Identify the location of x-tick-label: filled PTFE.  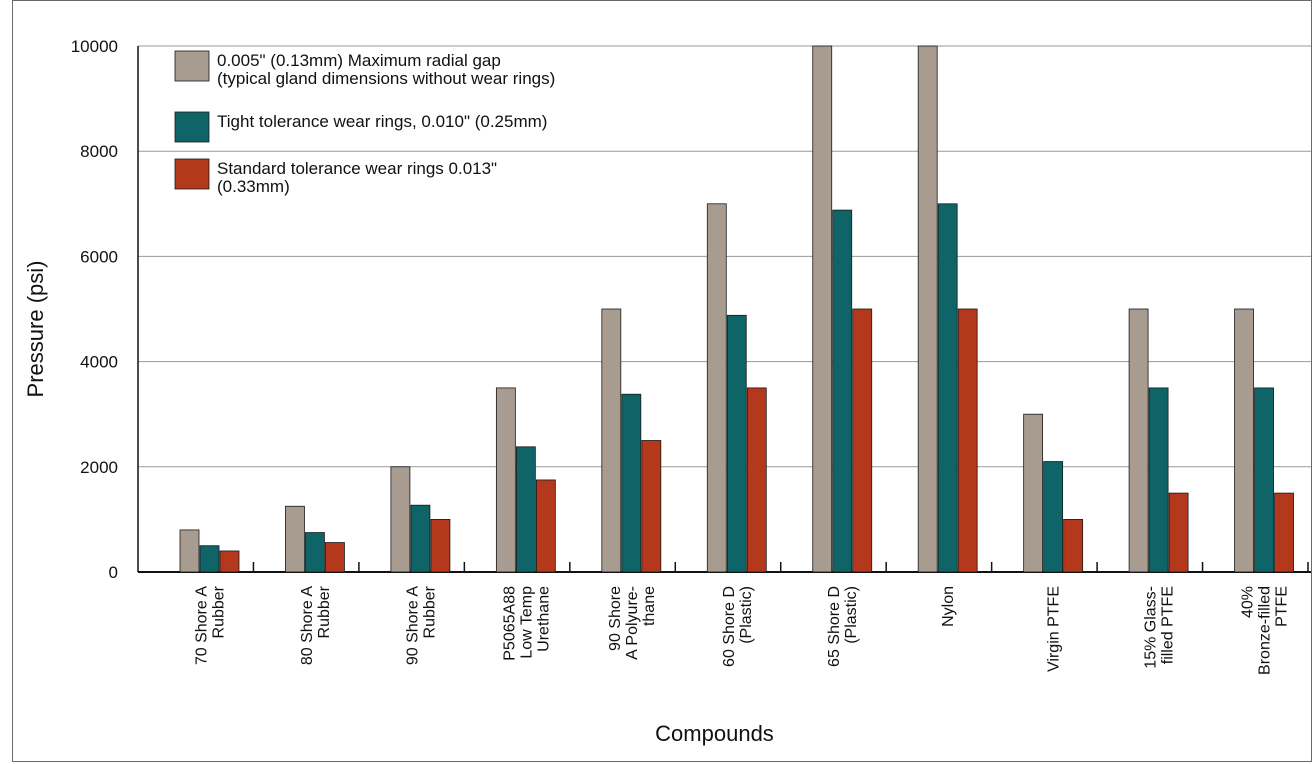
(1168, 625).